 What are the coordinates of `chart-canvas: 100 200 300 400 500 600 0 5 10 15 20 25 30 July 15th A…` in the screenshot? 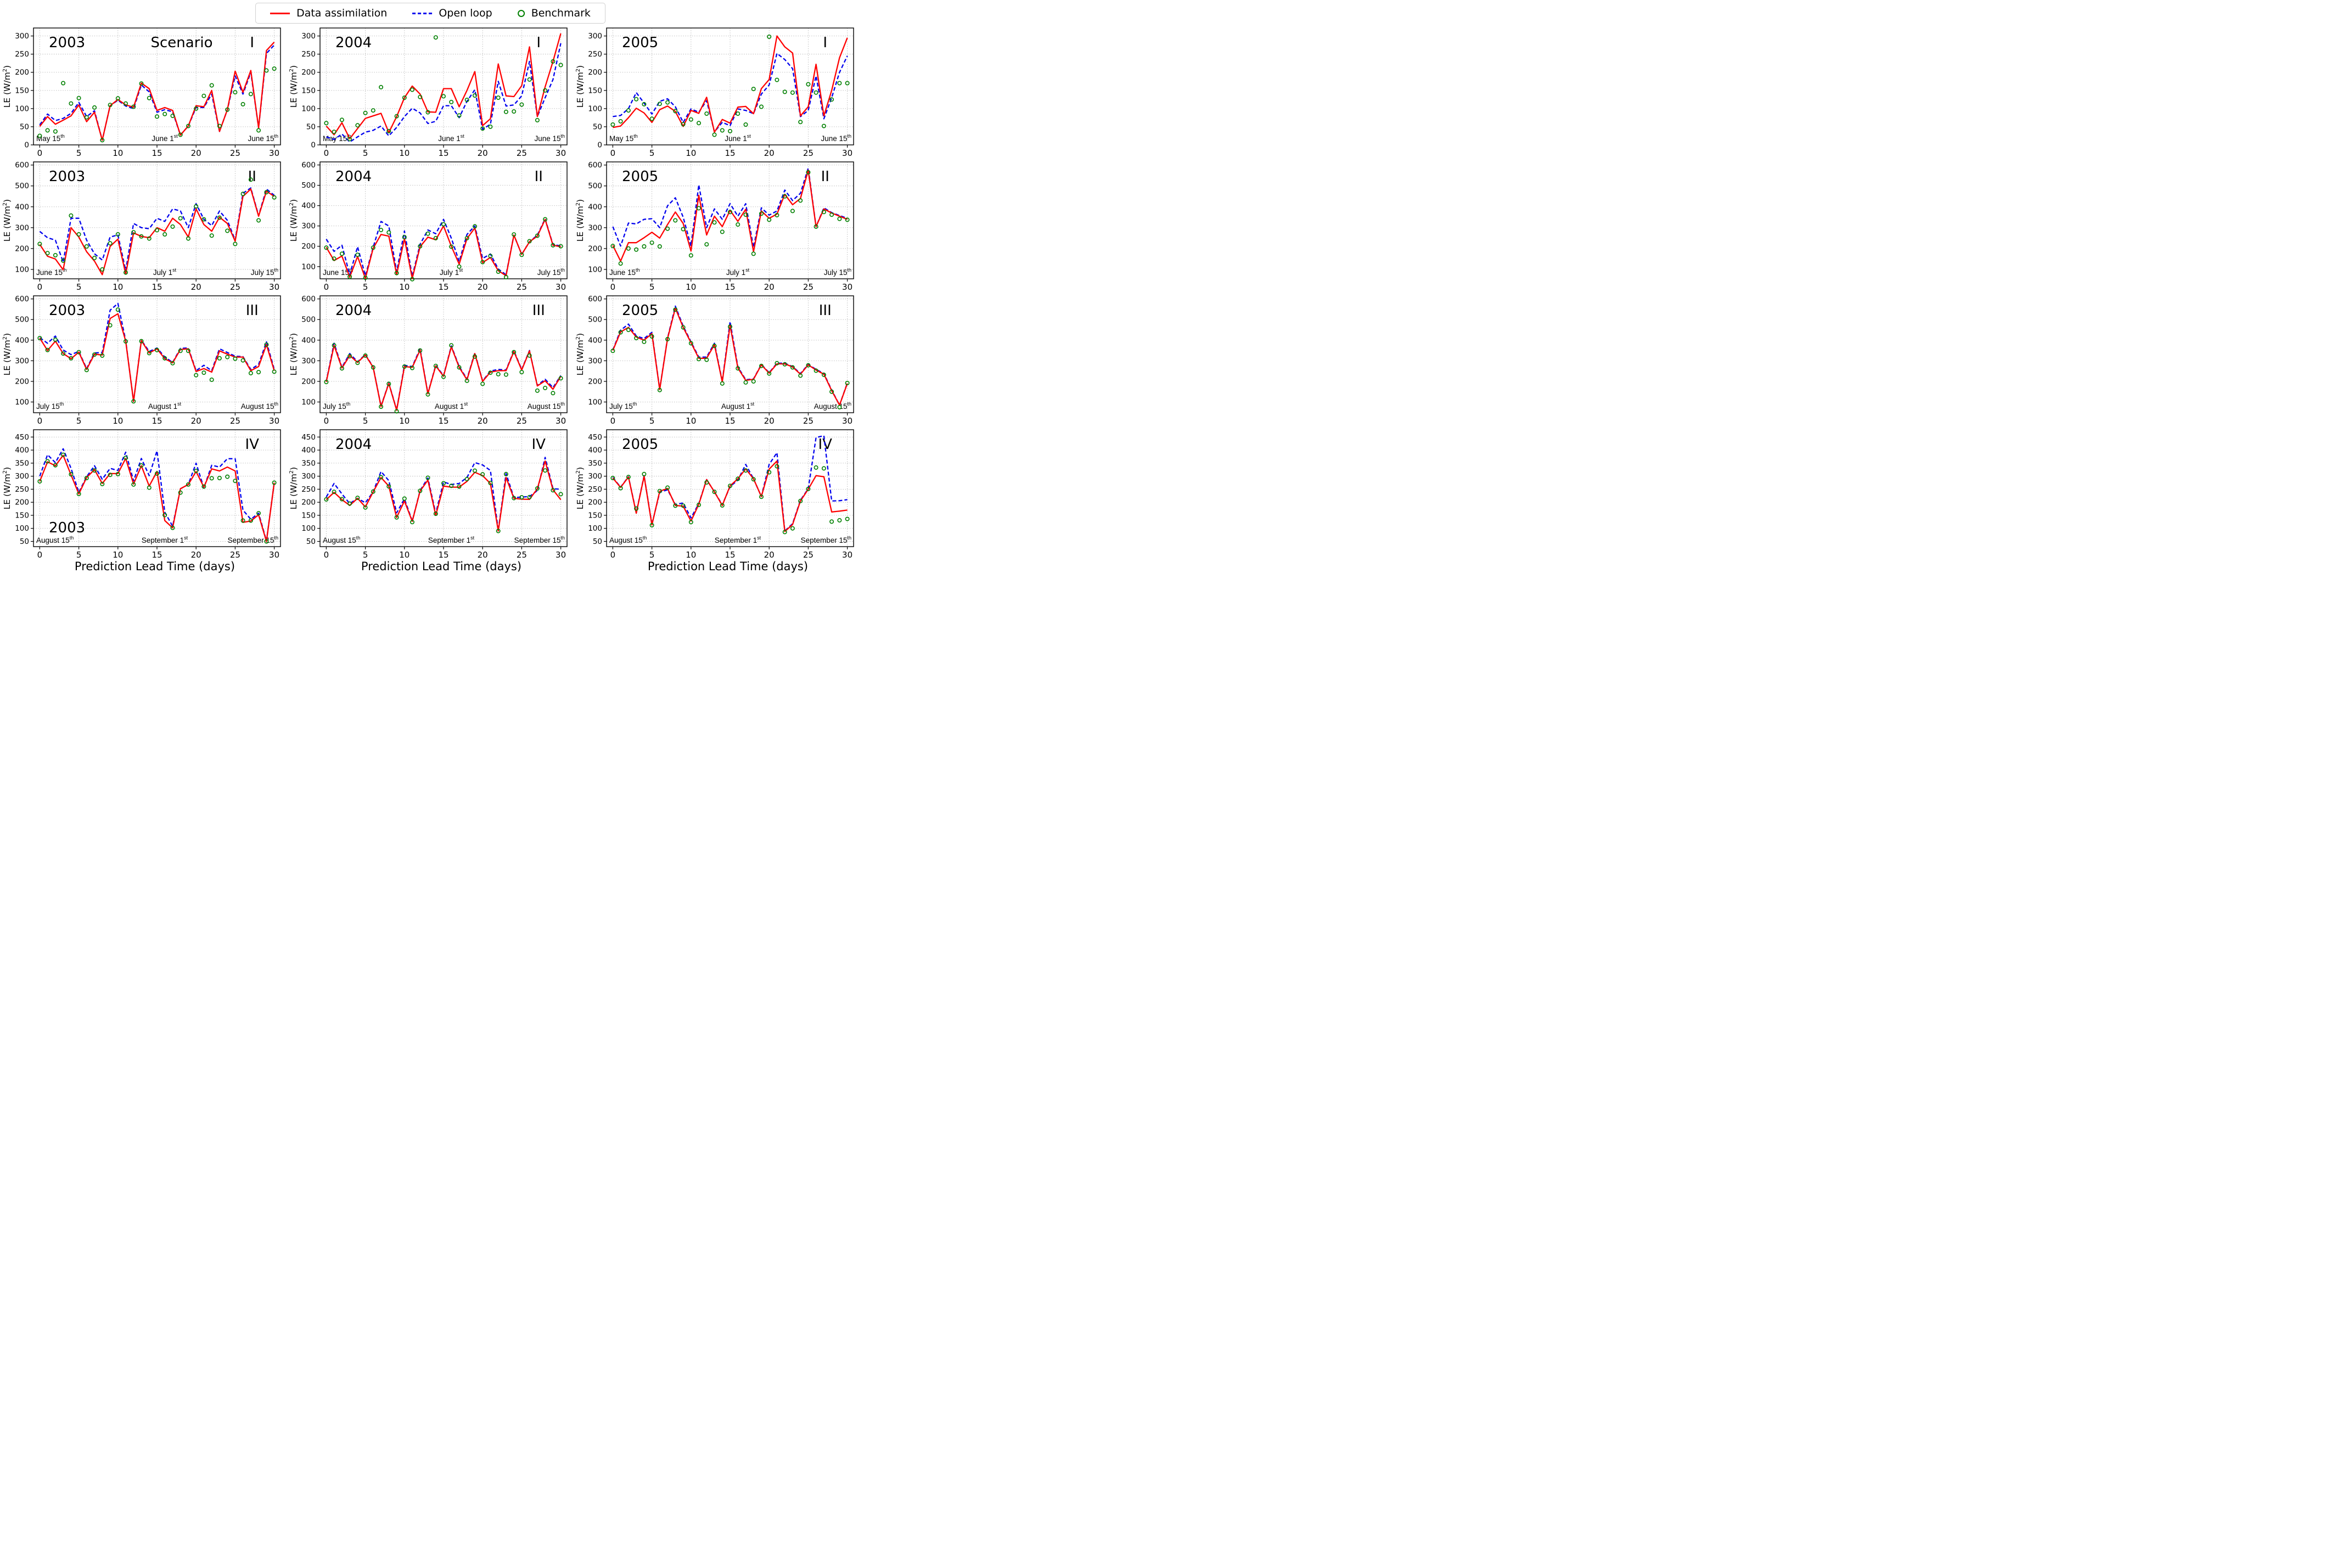 It's located at (142, 361).